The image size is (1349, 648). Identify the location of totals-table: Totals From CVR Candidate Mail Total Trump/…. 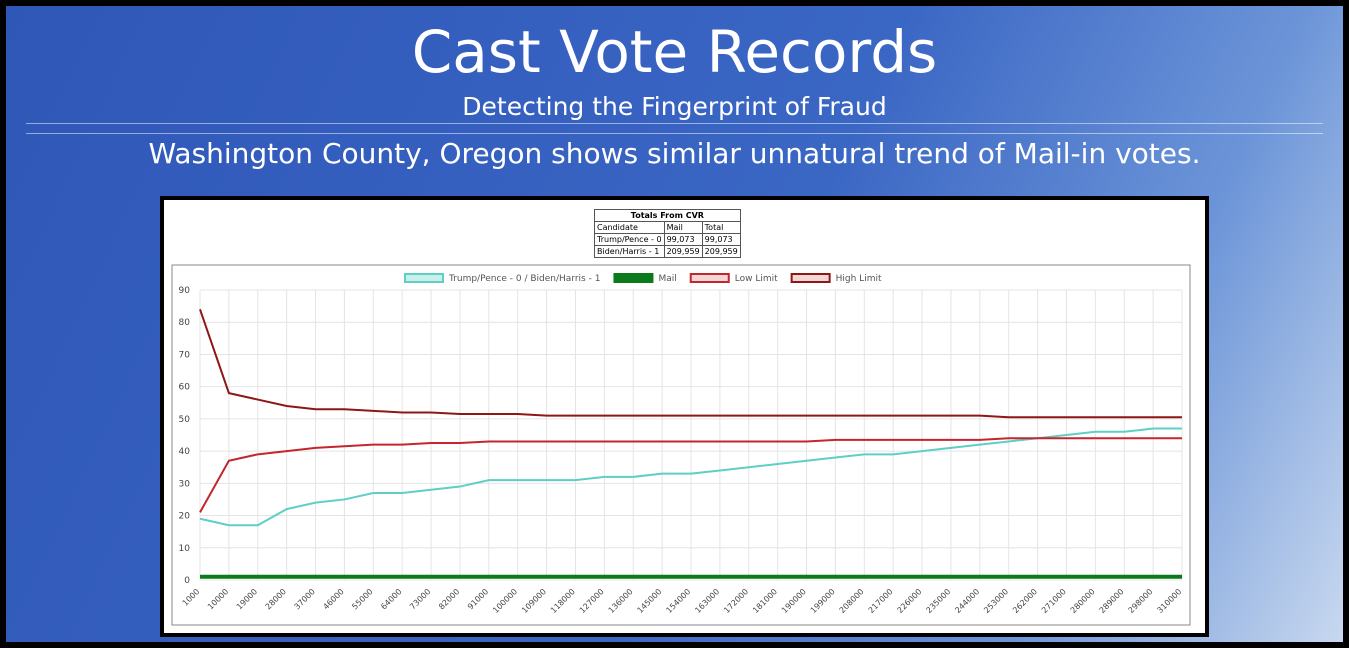
(667, 233).